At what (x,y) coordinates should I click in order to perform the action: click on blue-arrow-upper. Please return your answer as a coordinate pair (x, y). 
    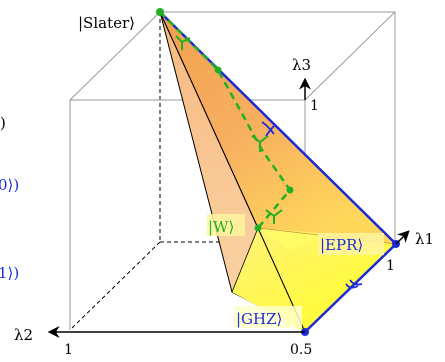
    Looking at the image, I should click on (268, 129).